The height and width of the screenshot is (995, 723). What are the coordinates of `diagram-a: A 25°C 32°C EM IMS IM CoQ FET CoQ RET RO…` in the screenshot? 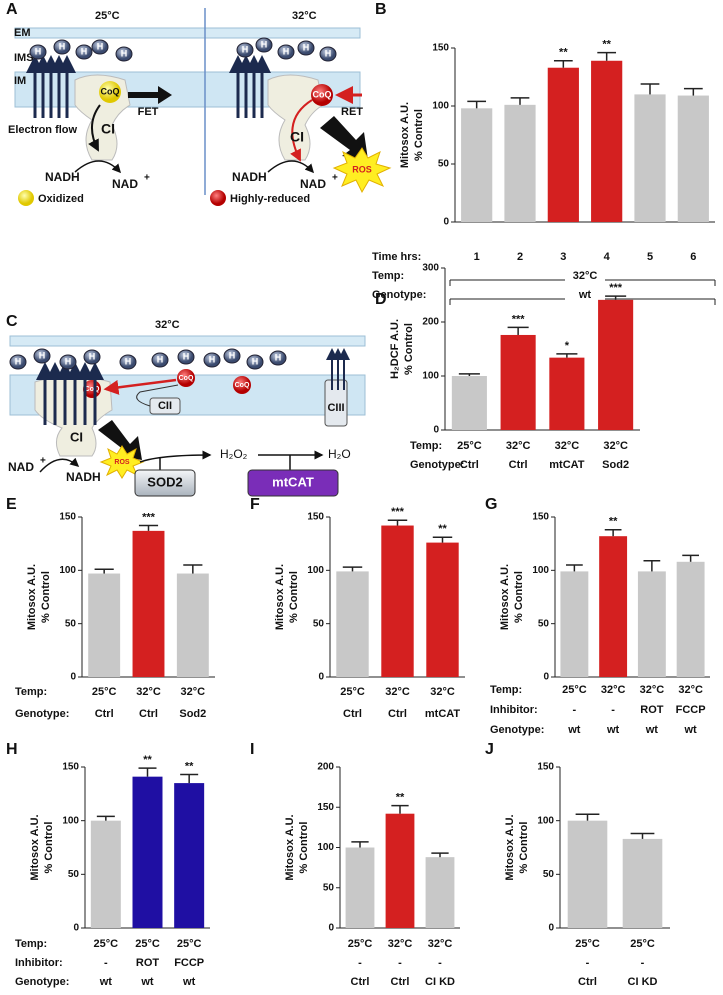 It's located at (199, 103).